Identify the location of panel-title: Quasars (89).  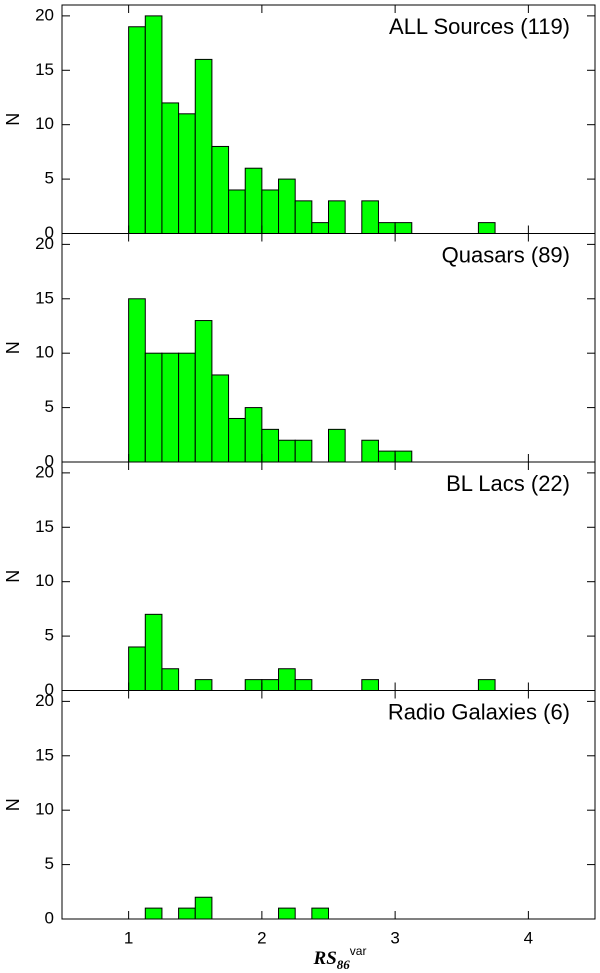
(506, 254).